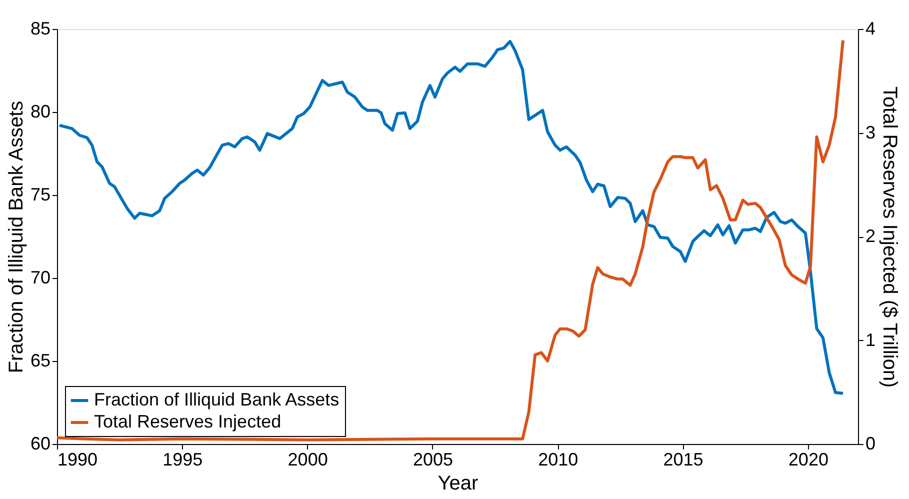 The image size is (909, 499). What do you see at coordinates (40, 444) in the screenshot?
I see `y-tick-label: 60` at bounding box center [40, 444].